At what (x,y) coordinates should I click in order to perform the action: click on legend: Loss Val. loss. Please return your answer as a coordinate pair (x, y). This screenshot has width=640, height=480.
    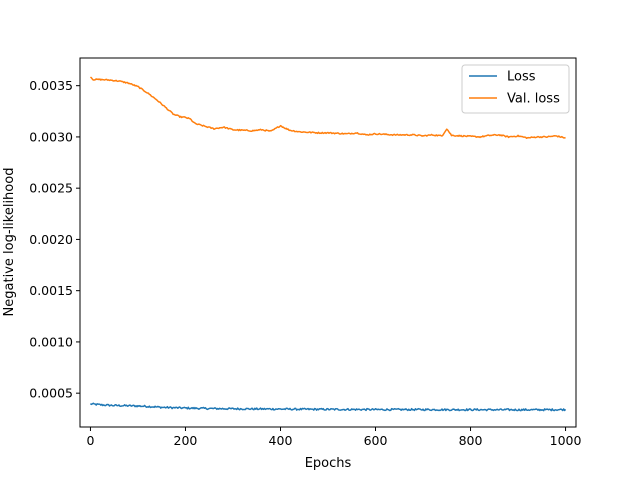
    Looking at the image, I should click on (515, 89).